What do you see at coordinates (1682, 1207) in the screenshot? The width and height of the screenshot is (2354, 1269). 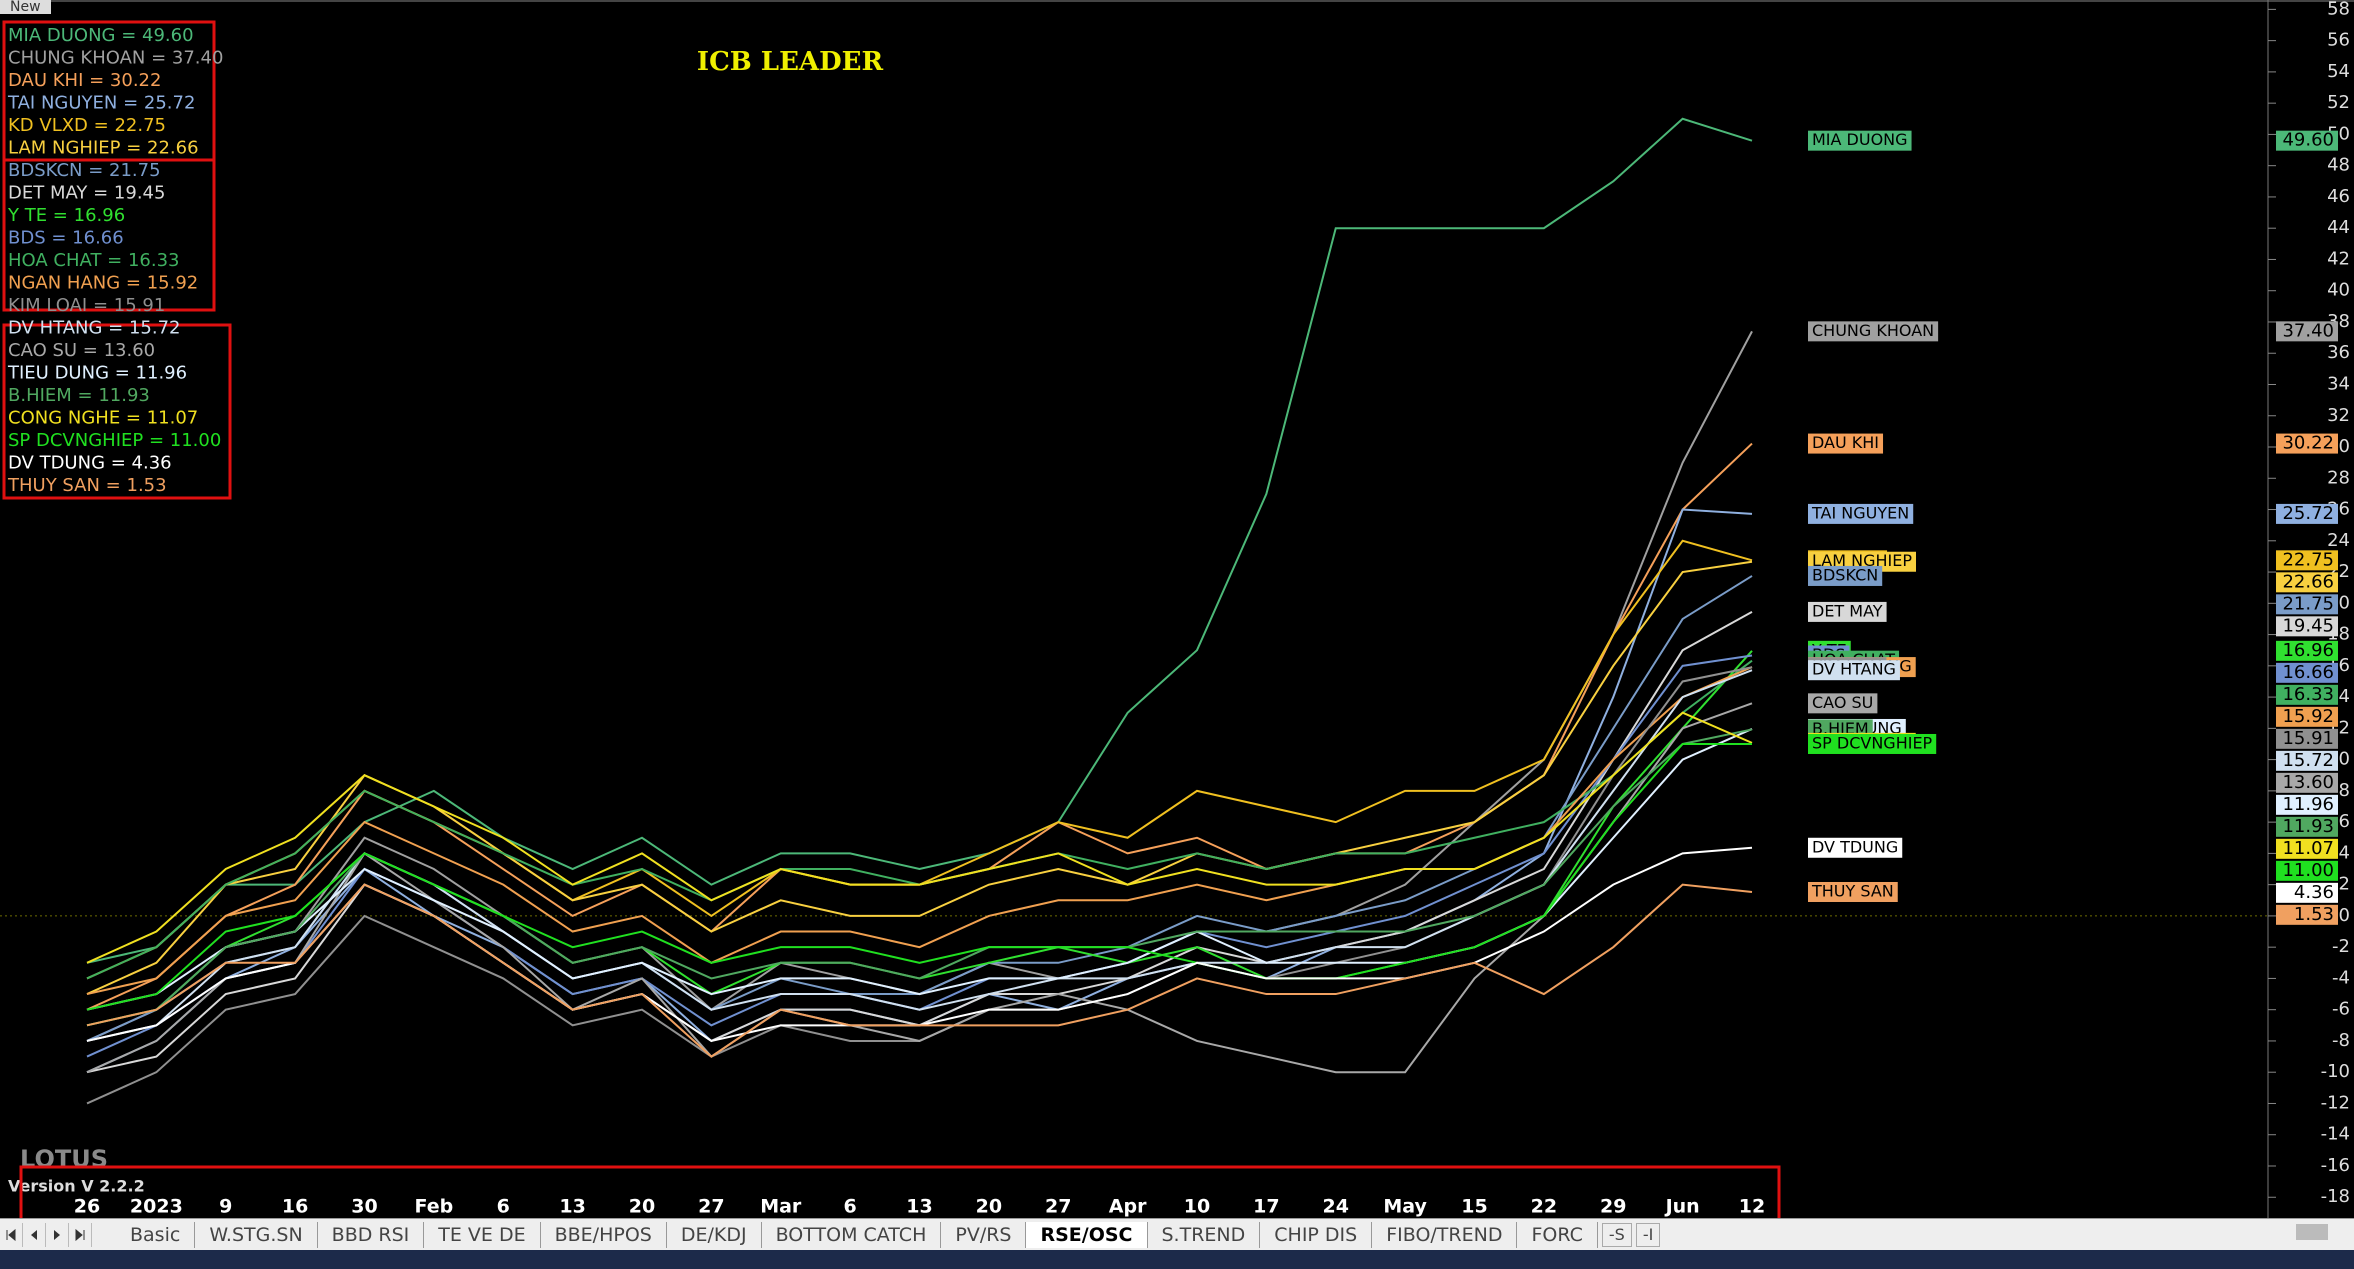 I see `x-tick-label: Jun` at bounding box center [1682, 1207].